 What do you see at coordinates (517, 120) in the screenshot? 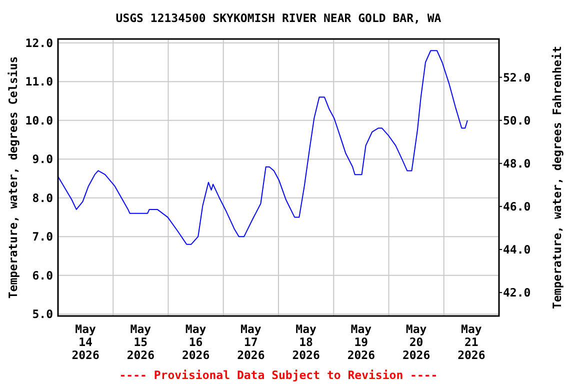
I see `y2-tick-label: 50.0` at bounding box center [517, 120].